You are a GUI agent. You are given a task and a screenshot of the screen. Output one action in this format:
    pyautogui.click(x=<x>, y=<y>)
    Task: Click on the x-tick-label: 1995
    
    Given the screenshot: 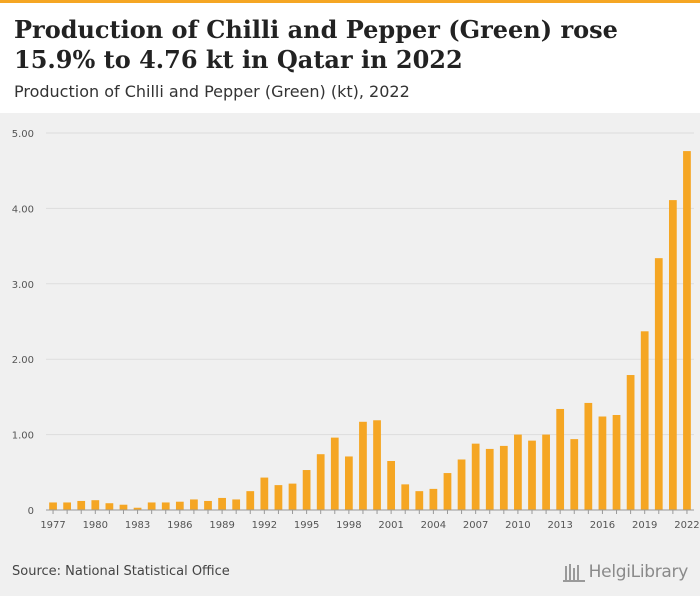 What is the action you would take?
    pyautogui.click(x=306, y=525)
    